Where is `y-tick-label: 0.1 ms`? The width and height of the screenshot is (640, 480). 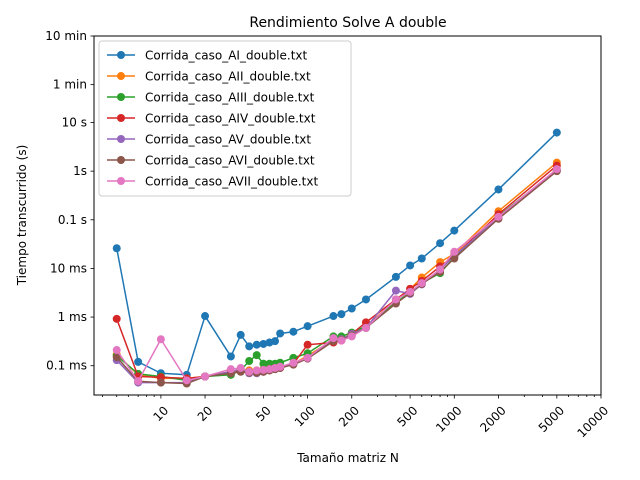
y-tick-label: 0.1 ms is located at coordinates (66, 366).